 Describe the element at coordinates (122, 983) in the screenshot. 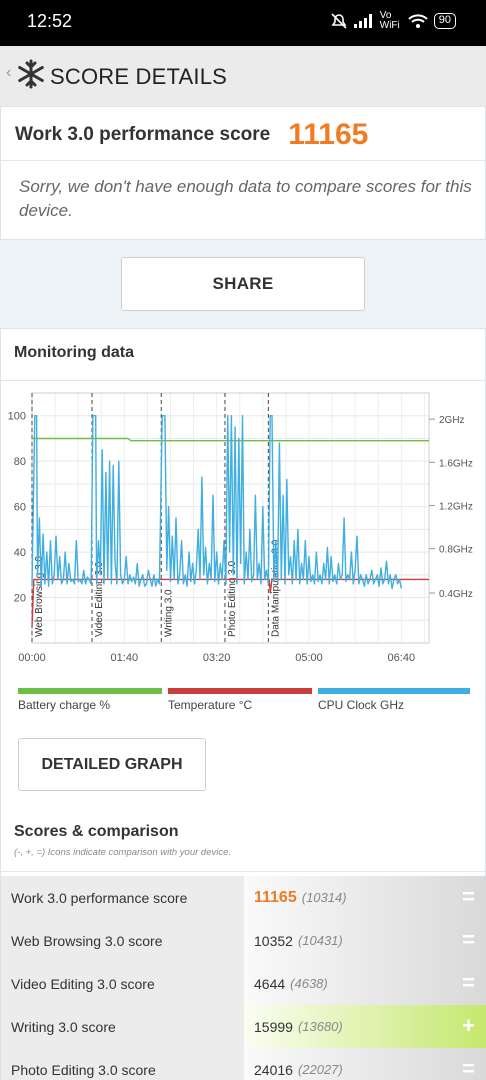

I see `row-label: Video Editing 3.0 score` at that location.